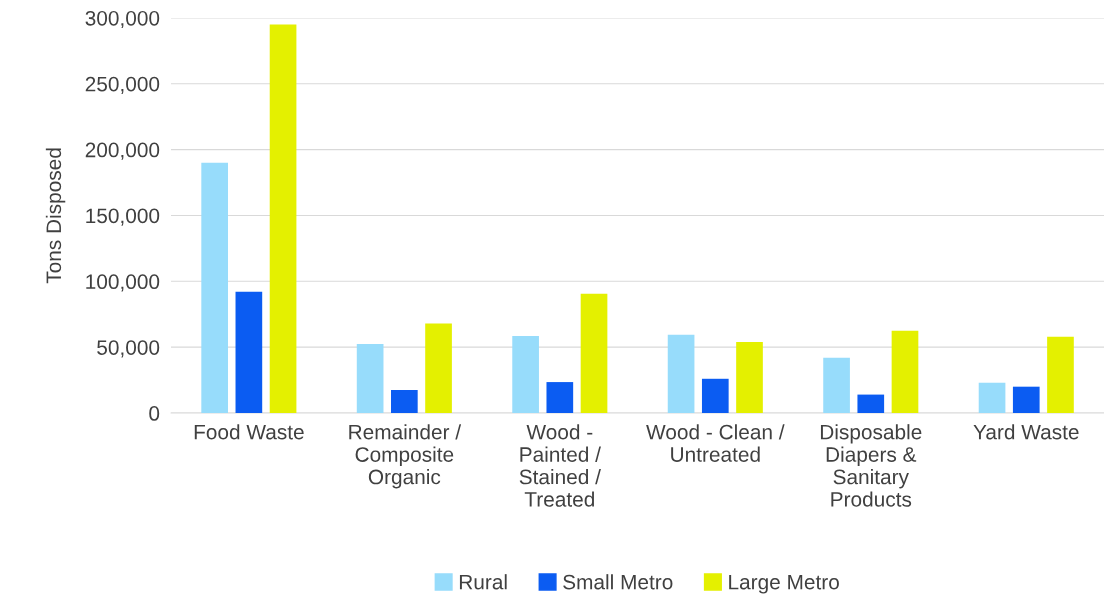 Image resolution: width=1104 pixels, height=596 pixels. Describe the element at coordinates (123, 217) in the screenshot. I see `y-tick-label: 150,000` at that location.